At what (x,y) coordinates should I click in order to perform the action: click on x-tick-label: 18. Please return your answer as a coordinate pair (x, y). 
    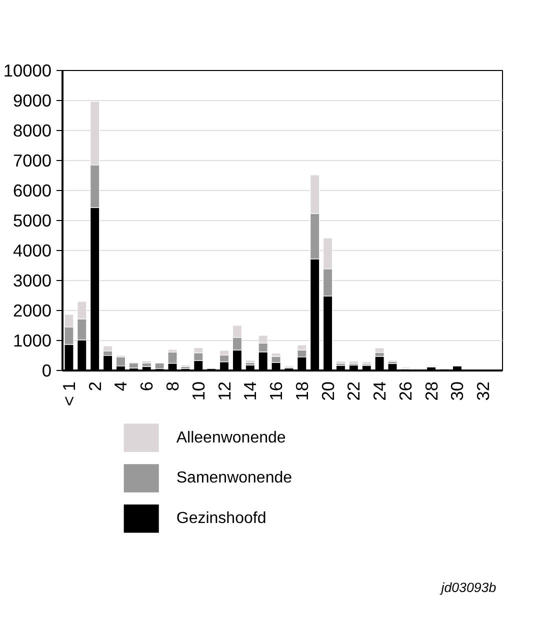
    Looking at the image, I should click on (302, 391).